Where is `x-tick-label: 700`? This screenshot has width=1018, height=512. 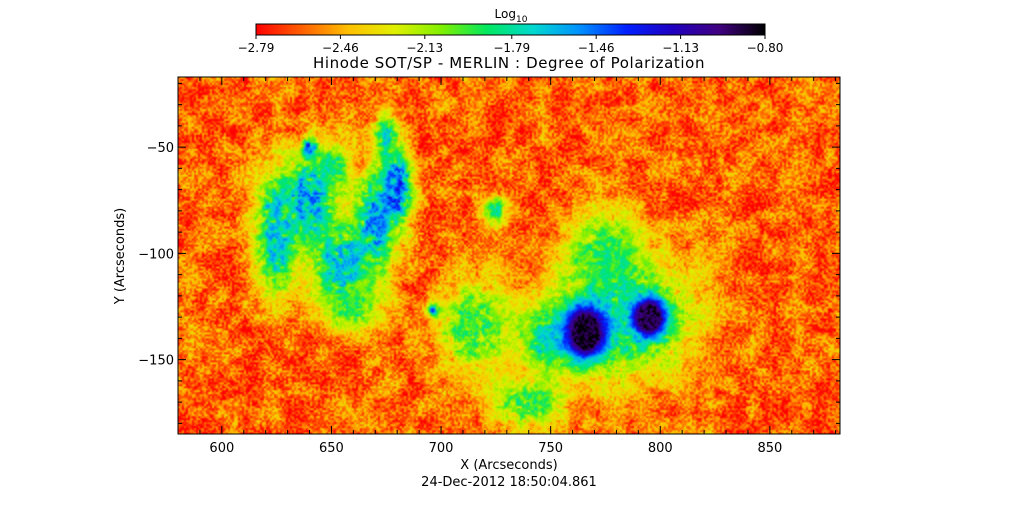
x-tick-label: 700 is located at coordinates (441, 448).